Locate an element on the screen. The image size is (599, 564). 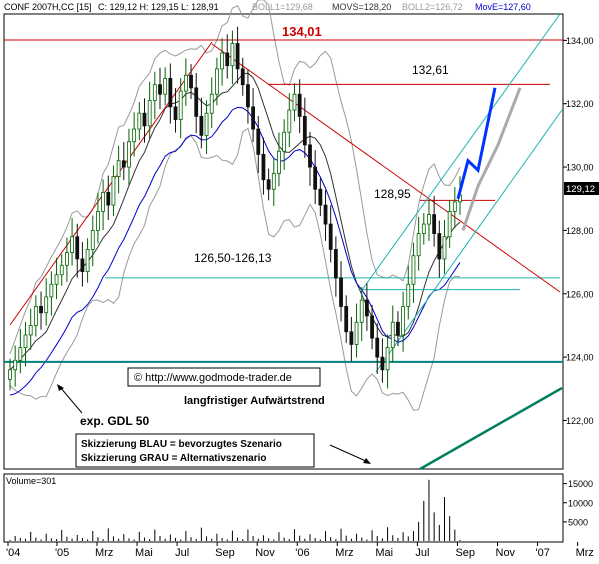
scenario-legend-box is located at coordinates (195, 450).